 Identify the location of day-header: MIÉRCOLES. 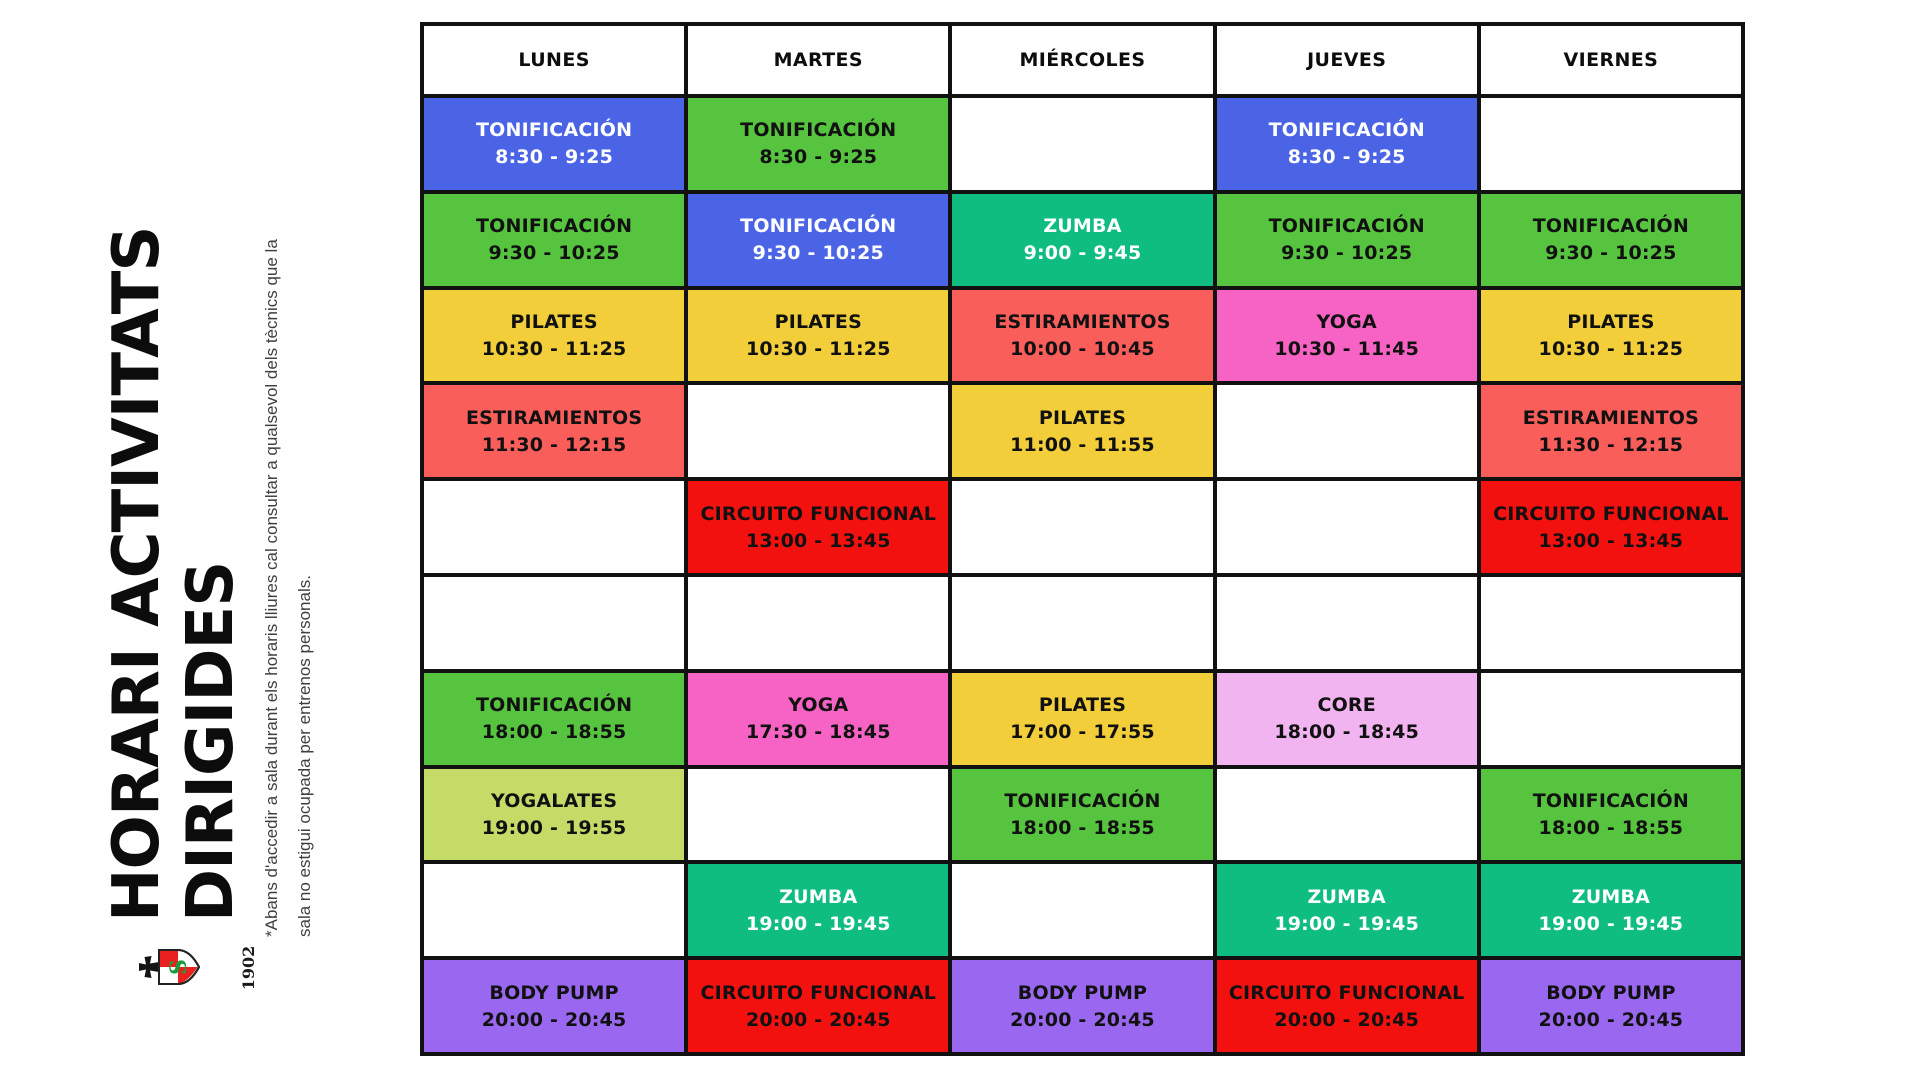
(1082, 60).